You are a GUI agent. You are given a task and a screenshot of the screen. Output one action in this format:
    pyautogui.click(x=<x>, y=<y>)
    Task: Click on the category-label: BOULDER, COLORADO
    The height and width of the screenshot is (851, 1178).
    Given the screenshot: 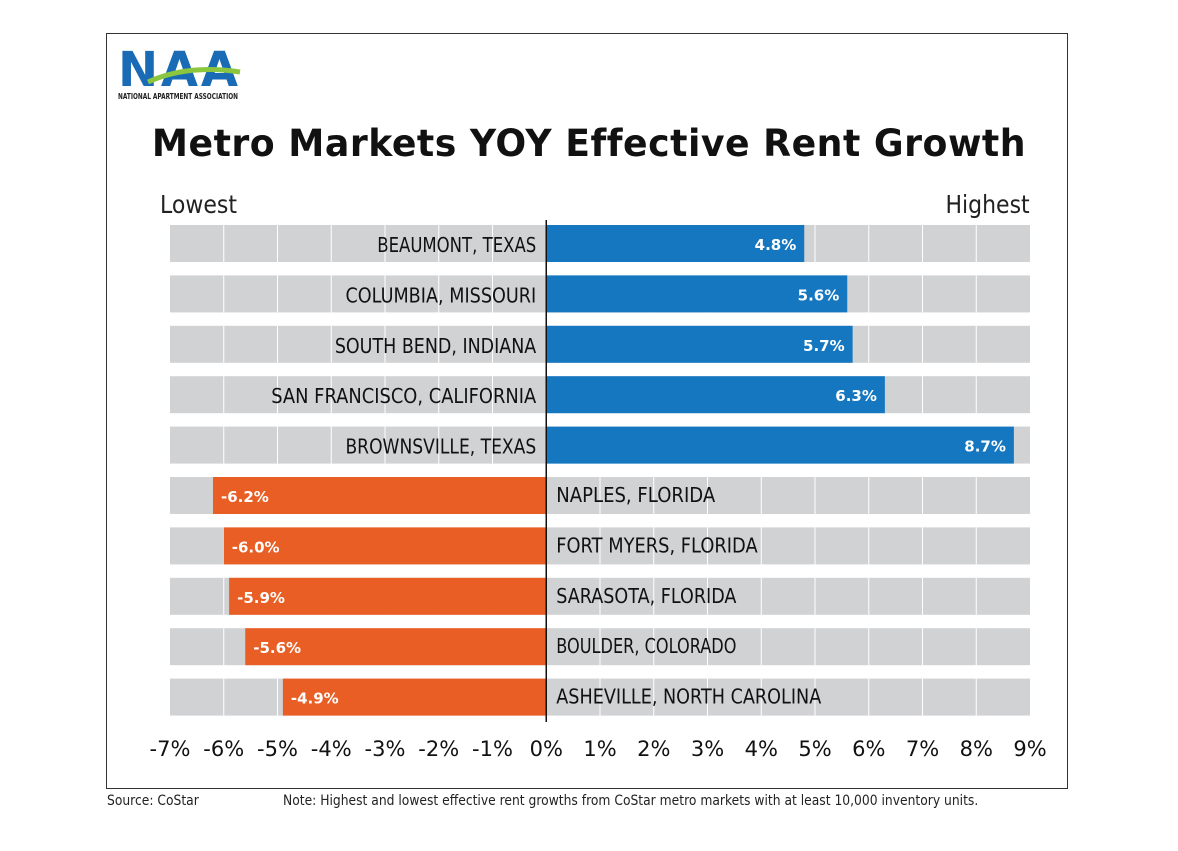 What is the action you would take?
    pyautogui.click(x=646, y=646)
    